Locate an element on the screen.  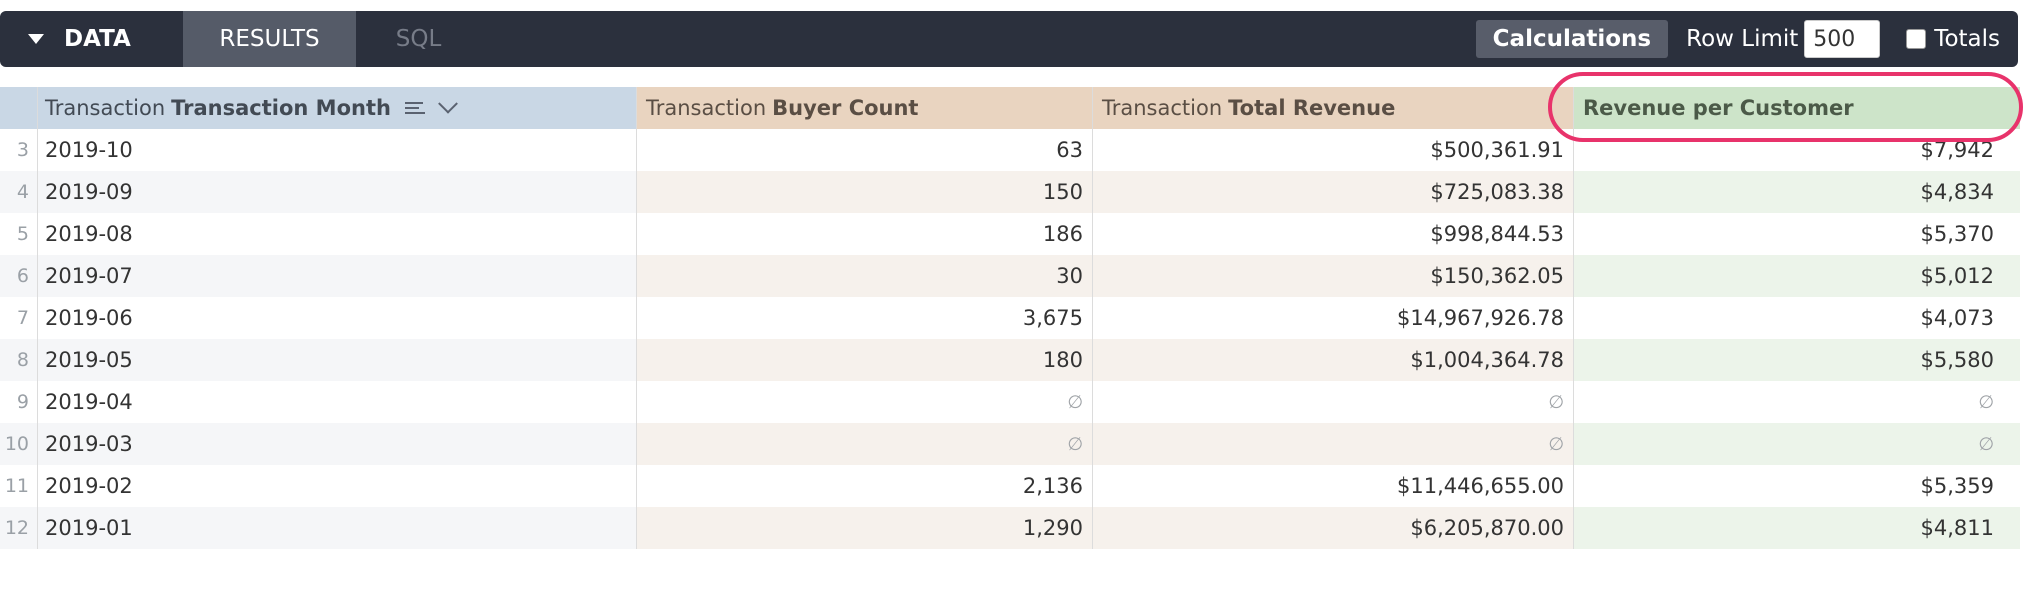
column-header-total-revenue: Transaction Total Revenue is located at coordinates (1333, 108).